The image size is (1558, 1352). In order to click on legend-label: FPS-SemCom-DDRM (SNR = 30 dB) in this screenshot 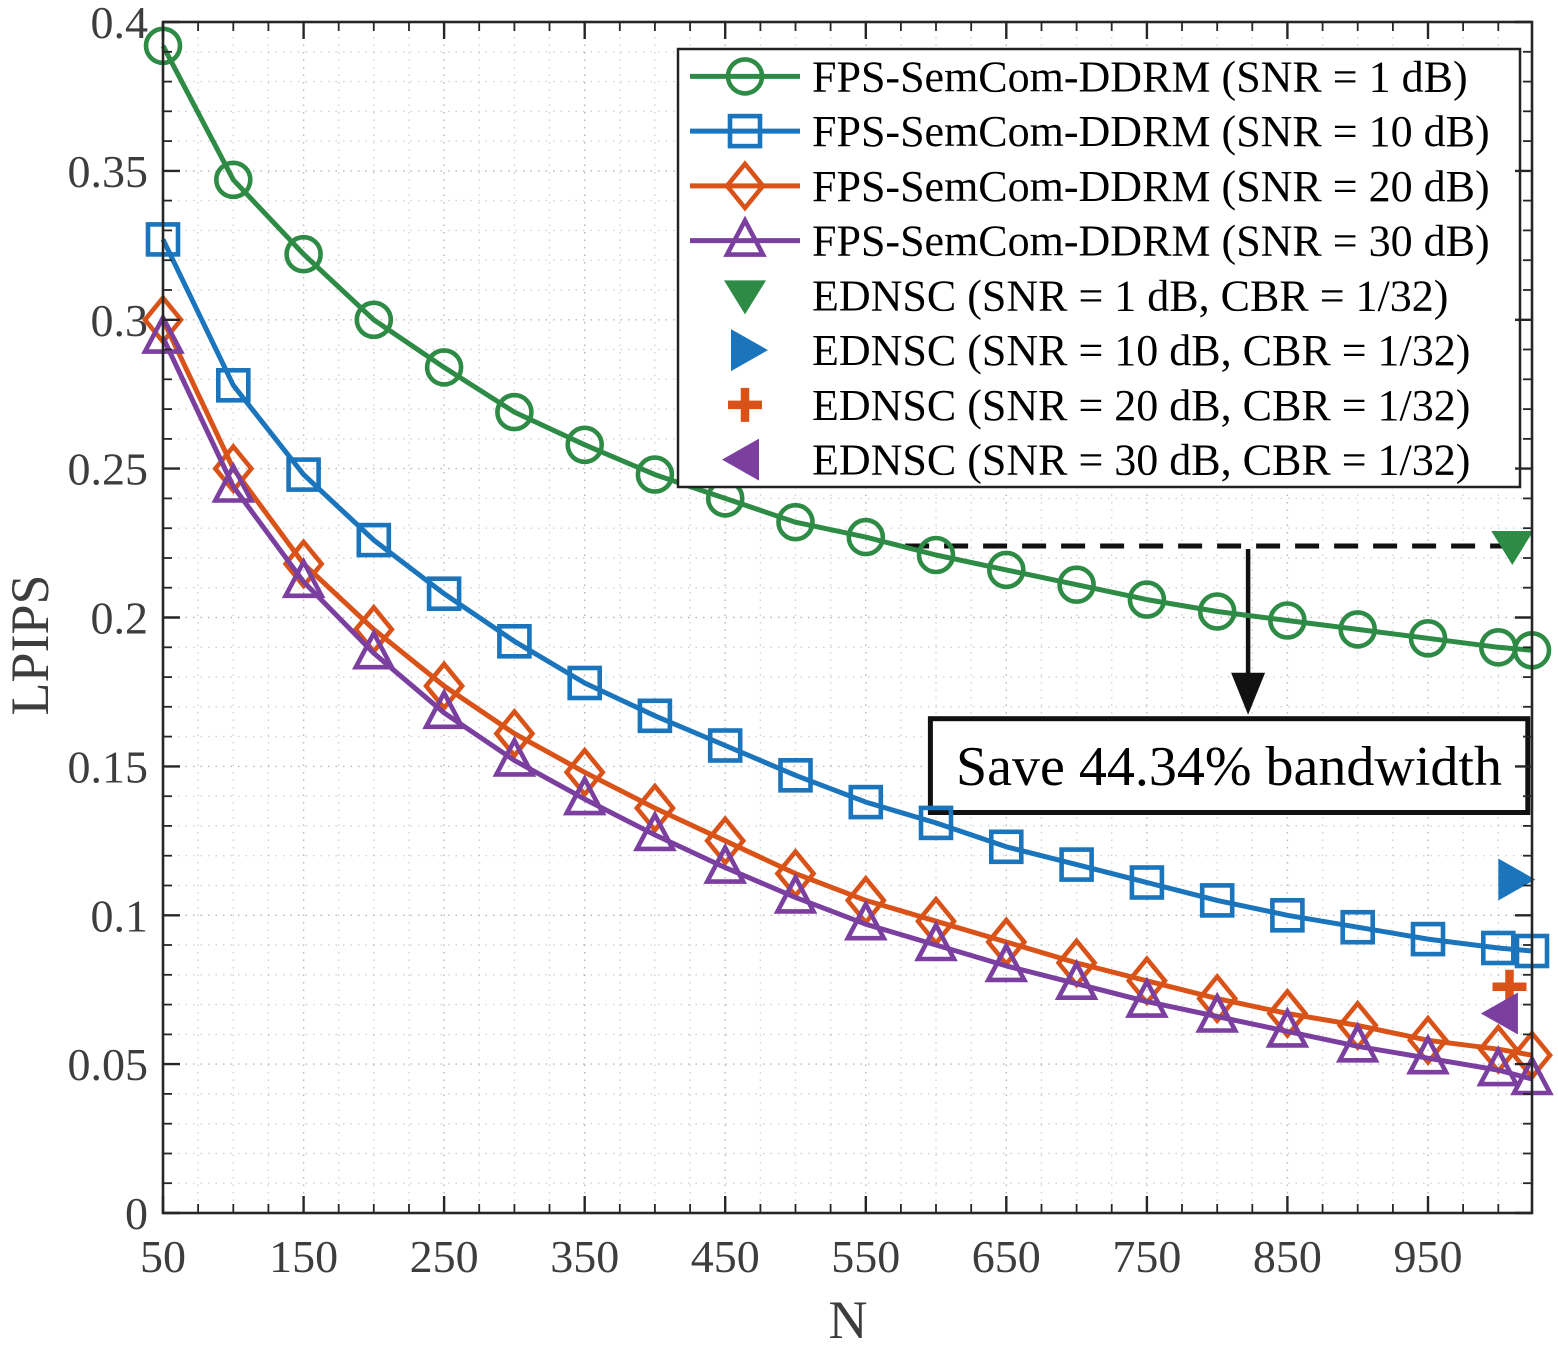, I will do `click(1151, 241)`.